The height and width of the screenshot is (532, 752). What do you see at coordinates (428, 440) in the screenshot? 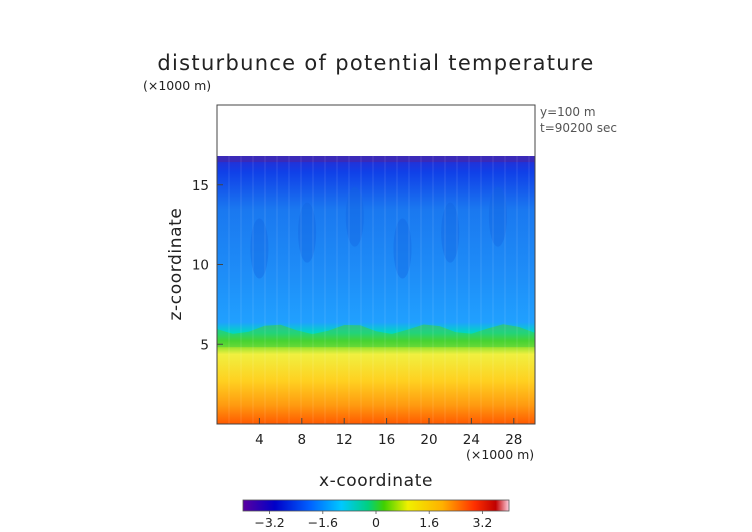
I see `x-tick-label: 20` at bounding box center [428, 440].